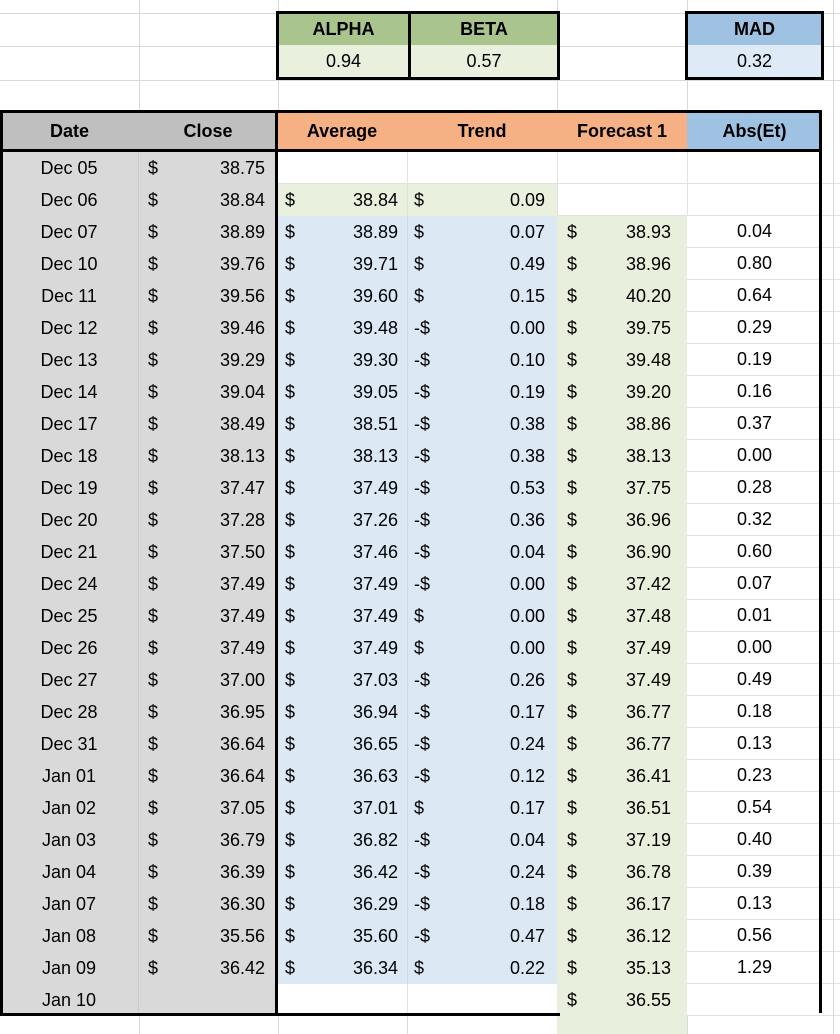 The image size is (840, 1034). What do you see at coordinates (482, 232) in the screenshot?
I see `trend-cell: $ 0.07` at bounding box center [482, 232].